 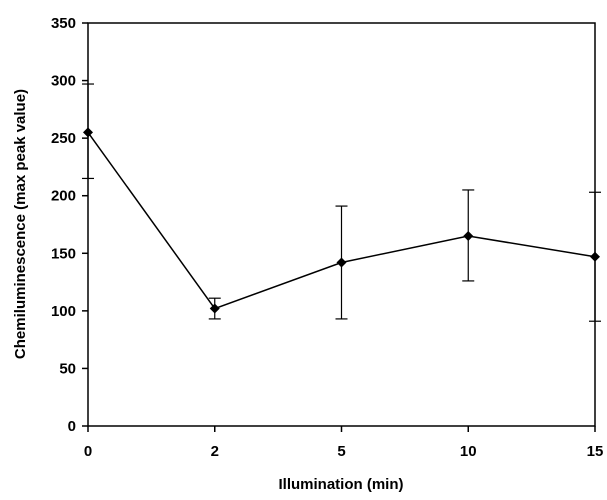 I want to click on y-tick-label: 50, so click(x=67, y=368).